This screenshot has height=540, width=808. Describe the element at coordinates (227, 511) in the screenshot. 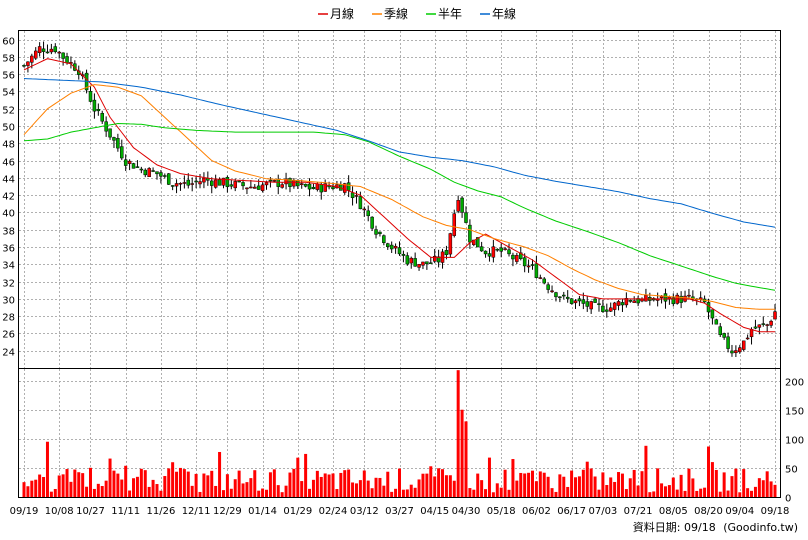

I see `x-tick-label: 12/29` at that location.